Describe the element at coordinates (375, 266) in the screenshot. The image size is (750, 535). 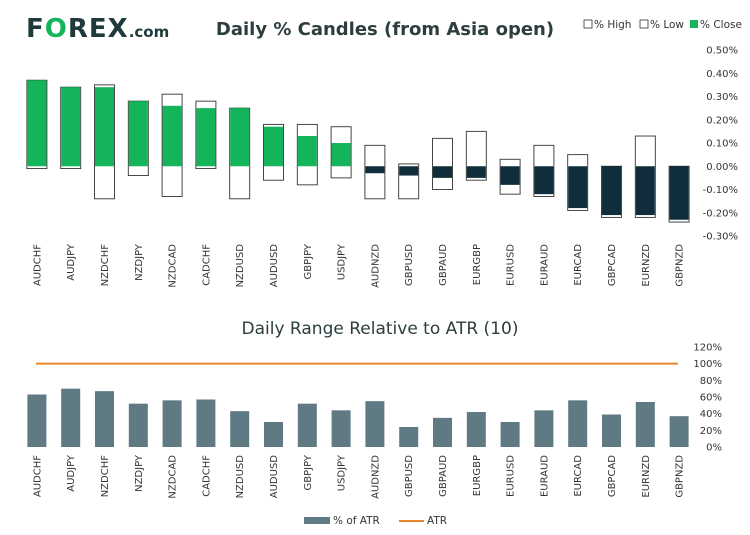
I see `candle-category-label: AUDNZD` at that location.